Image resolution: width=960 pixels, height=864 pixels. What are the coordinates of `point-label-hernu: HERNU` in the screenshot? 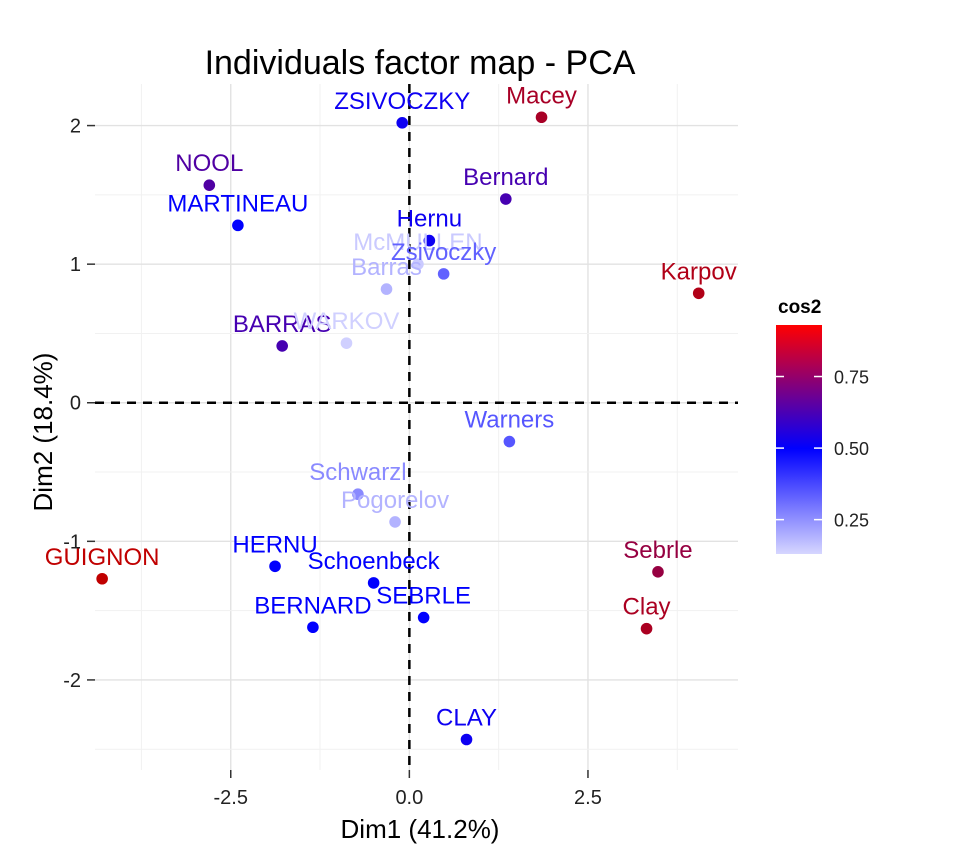 It's located at (274, 544).